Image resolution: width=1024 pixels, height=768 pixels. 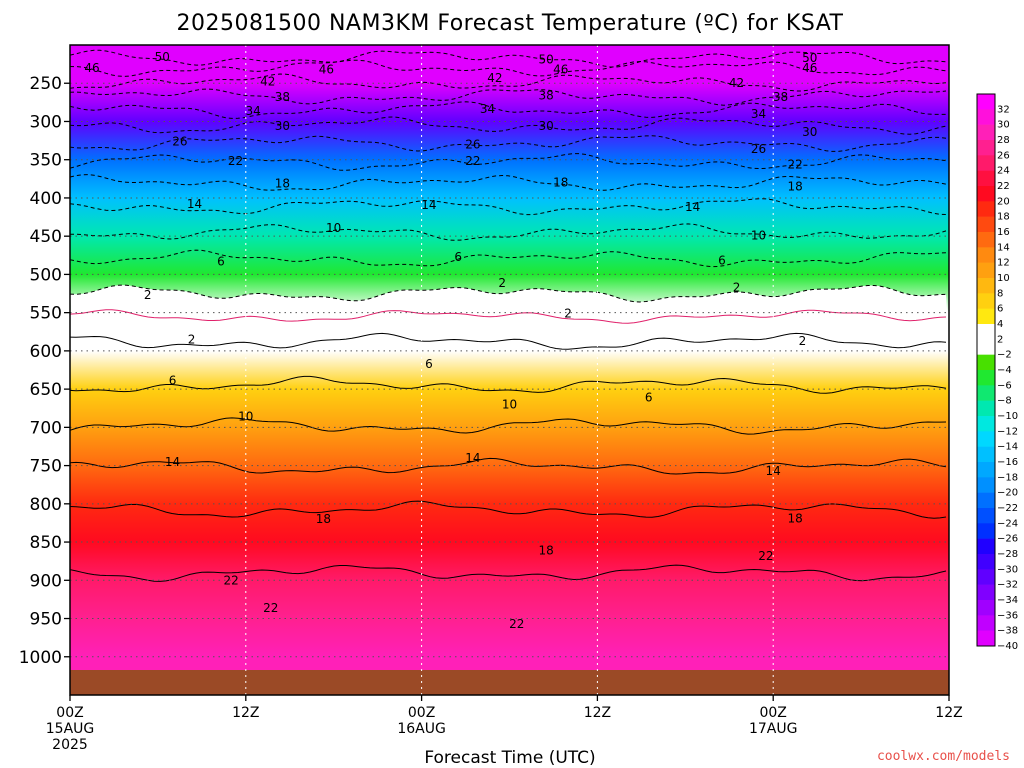 I want to click on y-tick-label: 400, so click(x=46, y=199).